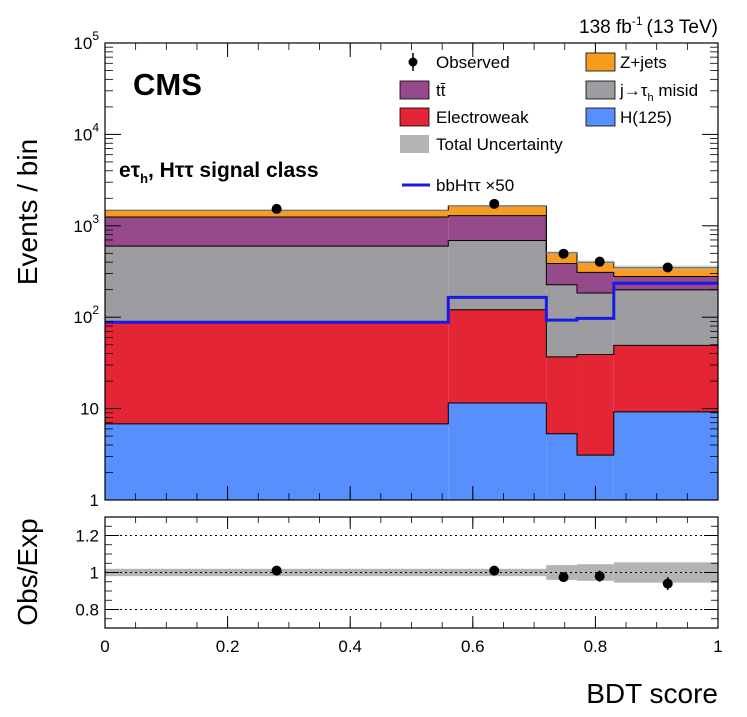  I want to click on signal-line, so click(411, 302).